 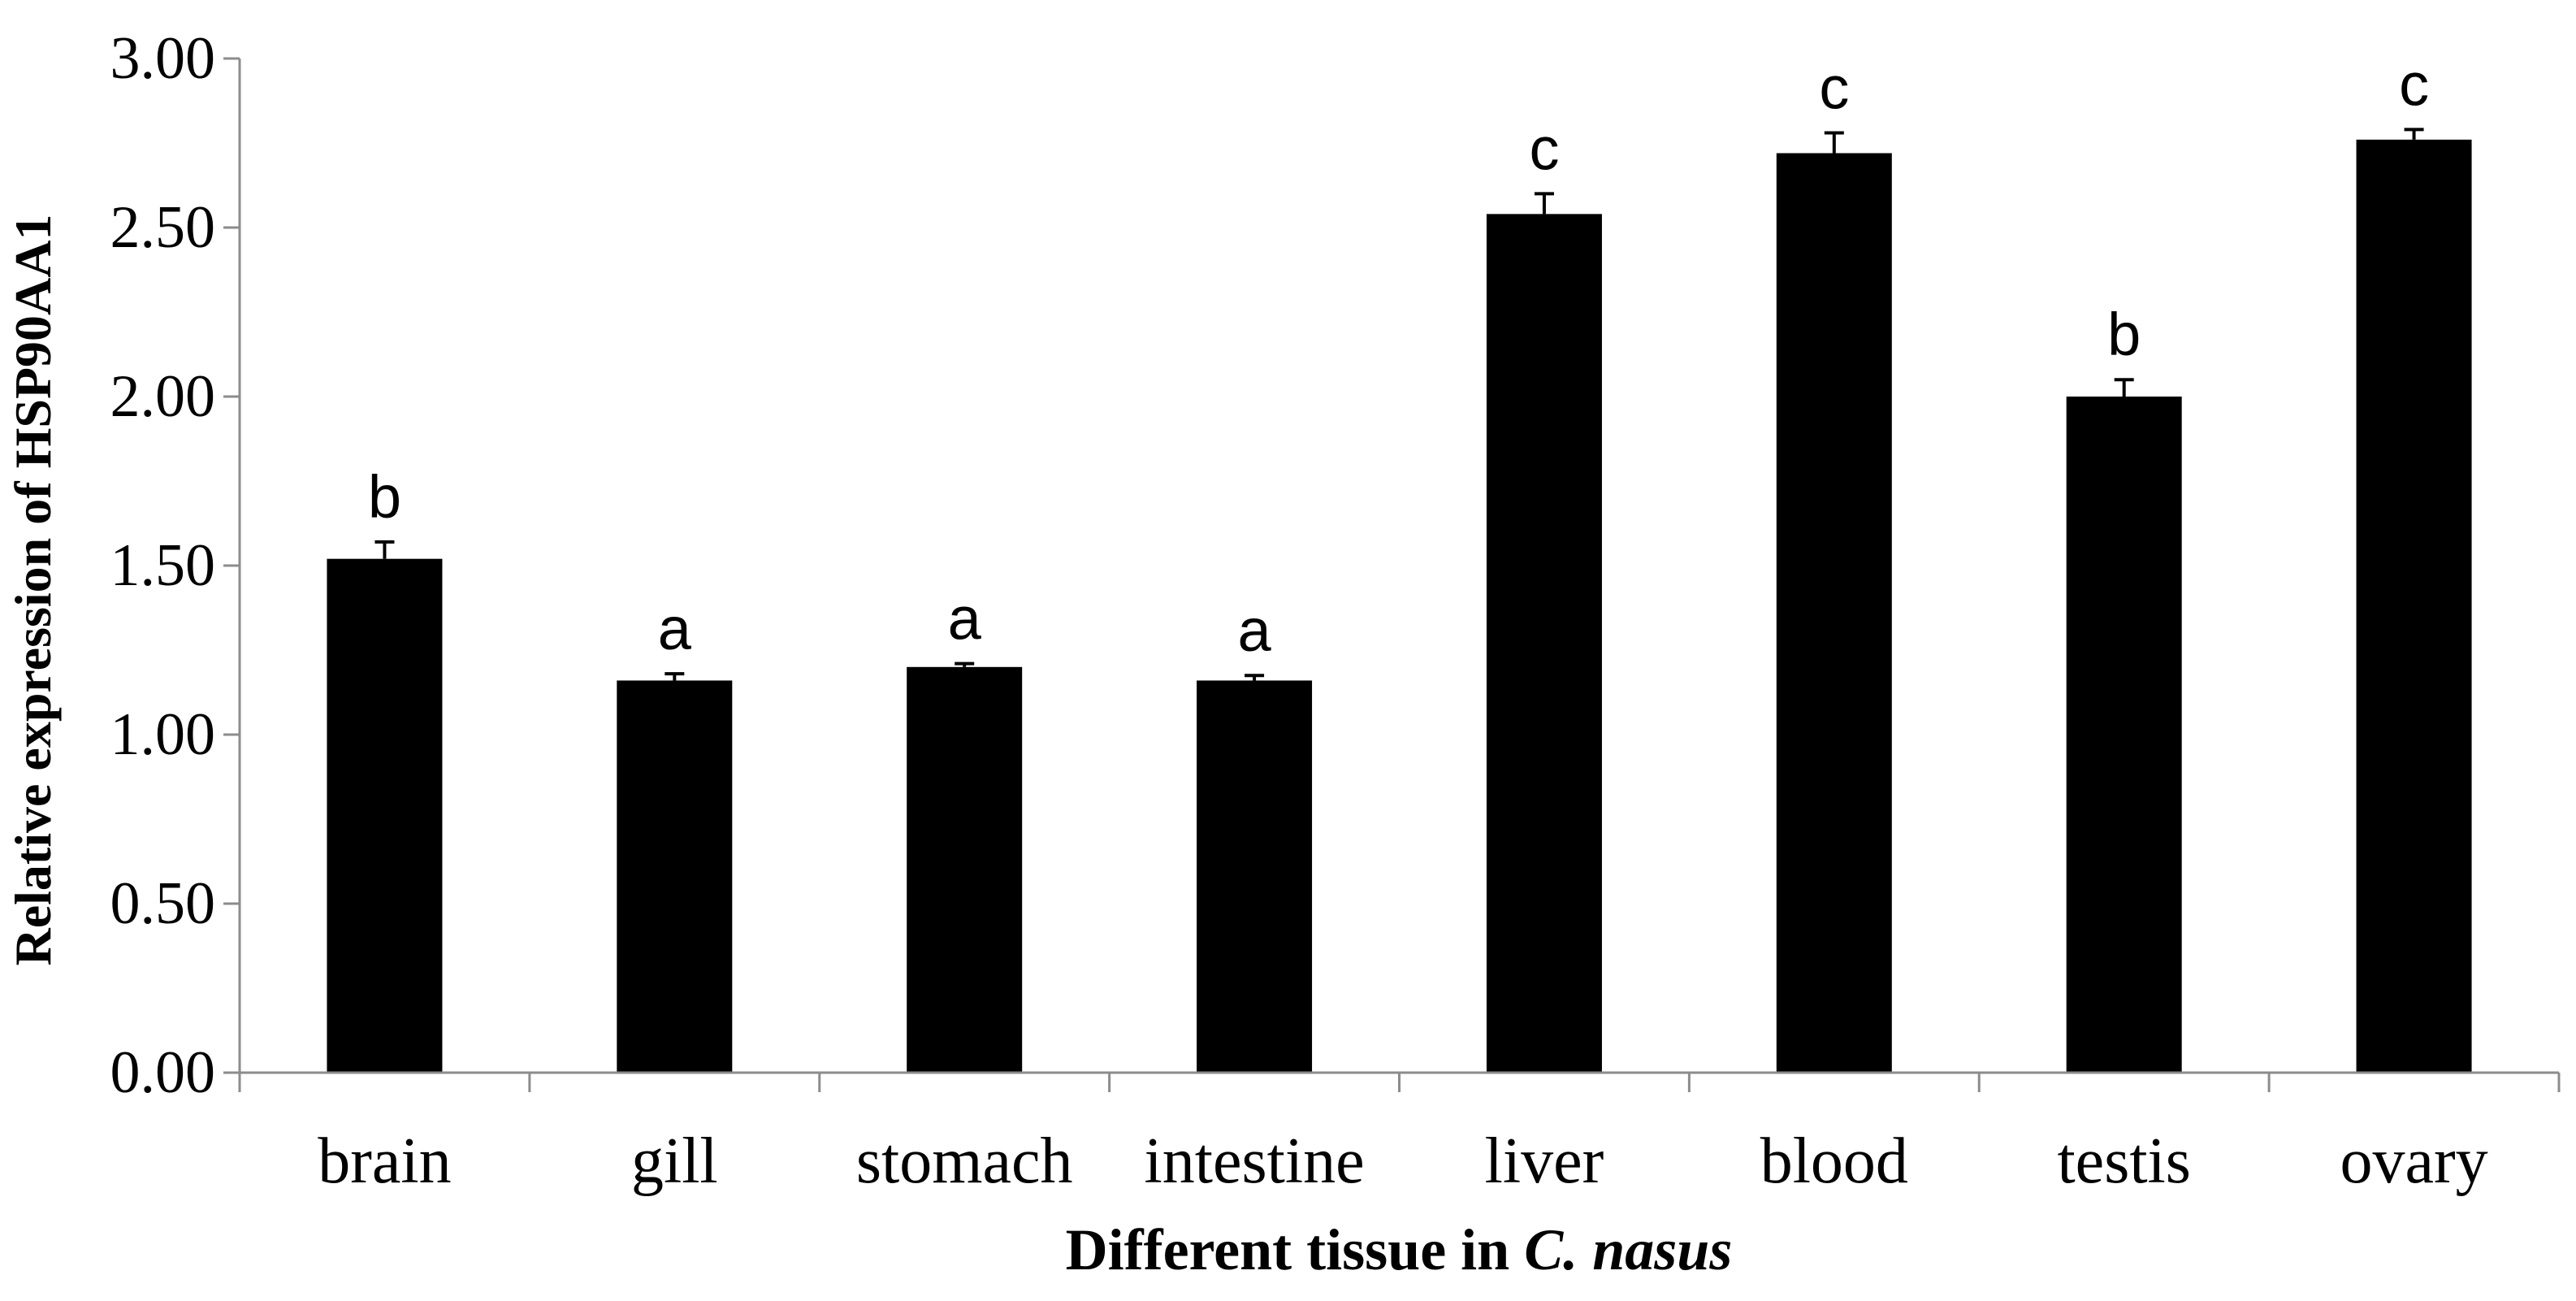 What do you see at coordinates (1544, 643) in the screenshot?
I see `bar-liver` at bounding box center [1544, 643].